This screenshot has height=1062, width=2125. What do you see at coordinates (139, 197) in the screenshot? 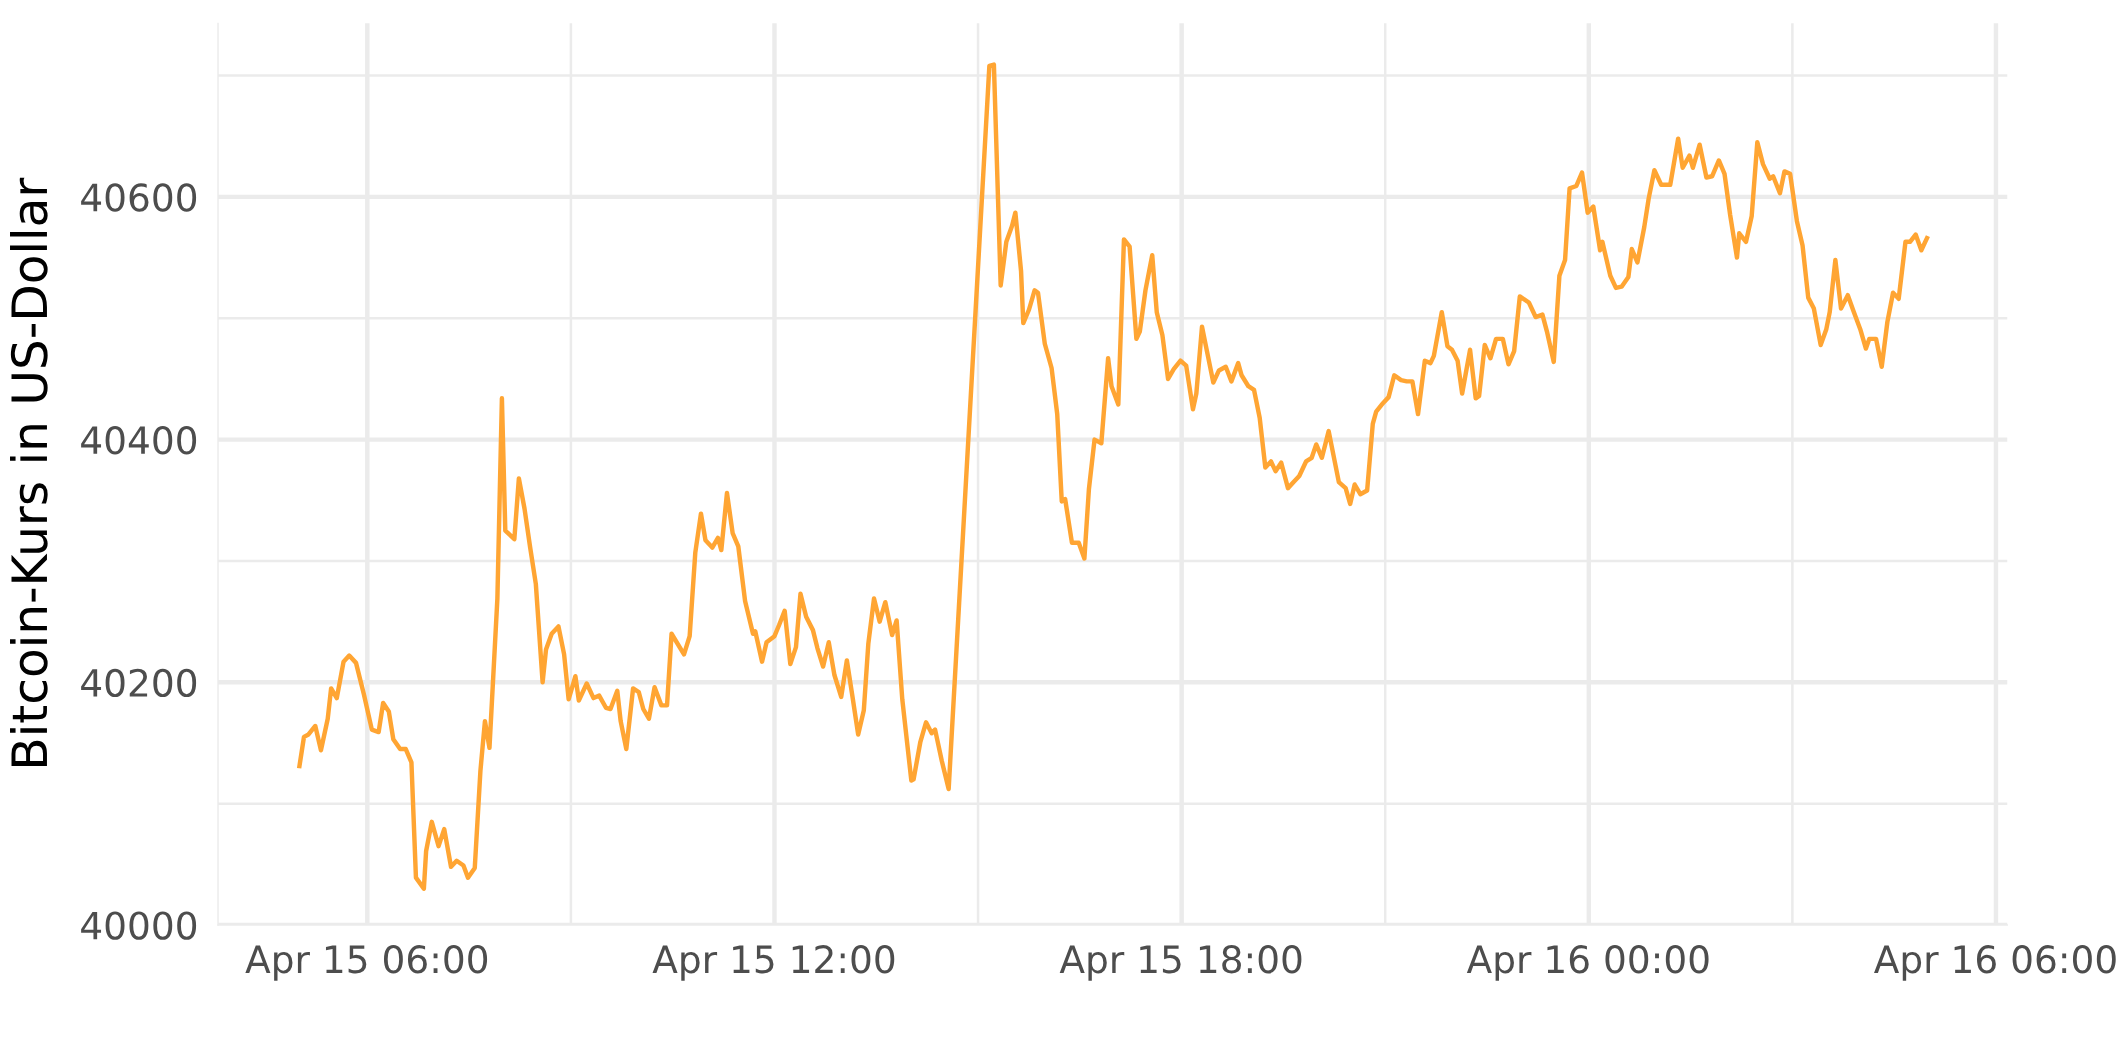
I see `y-tick-label: 40600` at bounding box center [139, 197].